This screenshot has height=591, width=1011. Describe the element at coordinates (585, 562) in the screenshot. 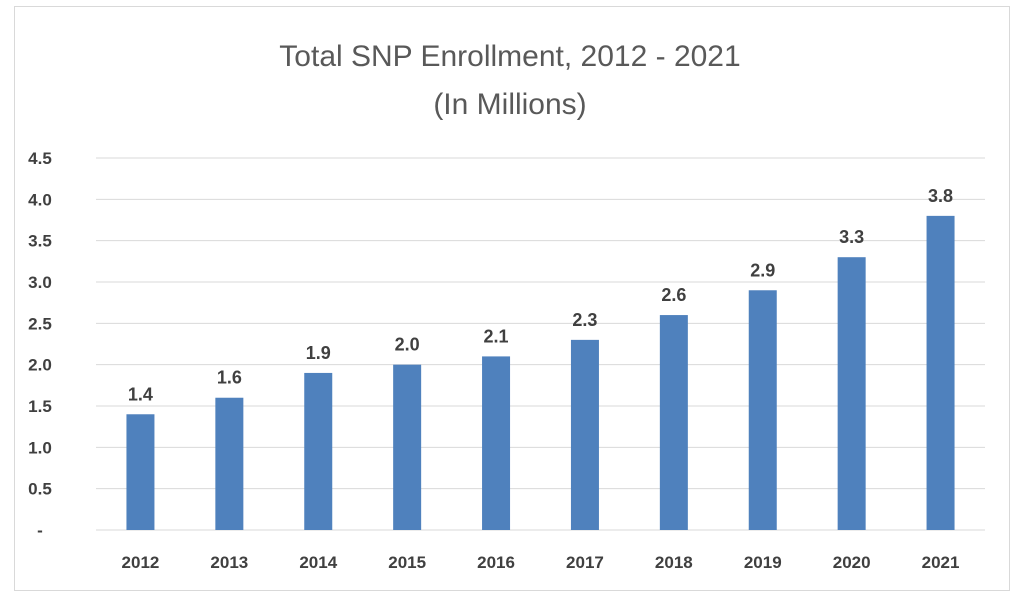

I see `x-tick-label: 2017` at that location.